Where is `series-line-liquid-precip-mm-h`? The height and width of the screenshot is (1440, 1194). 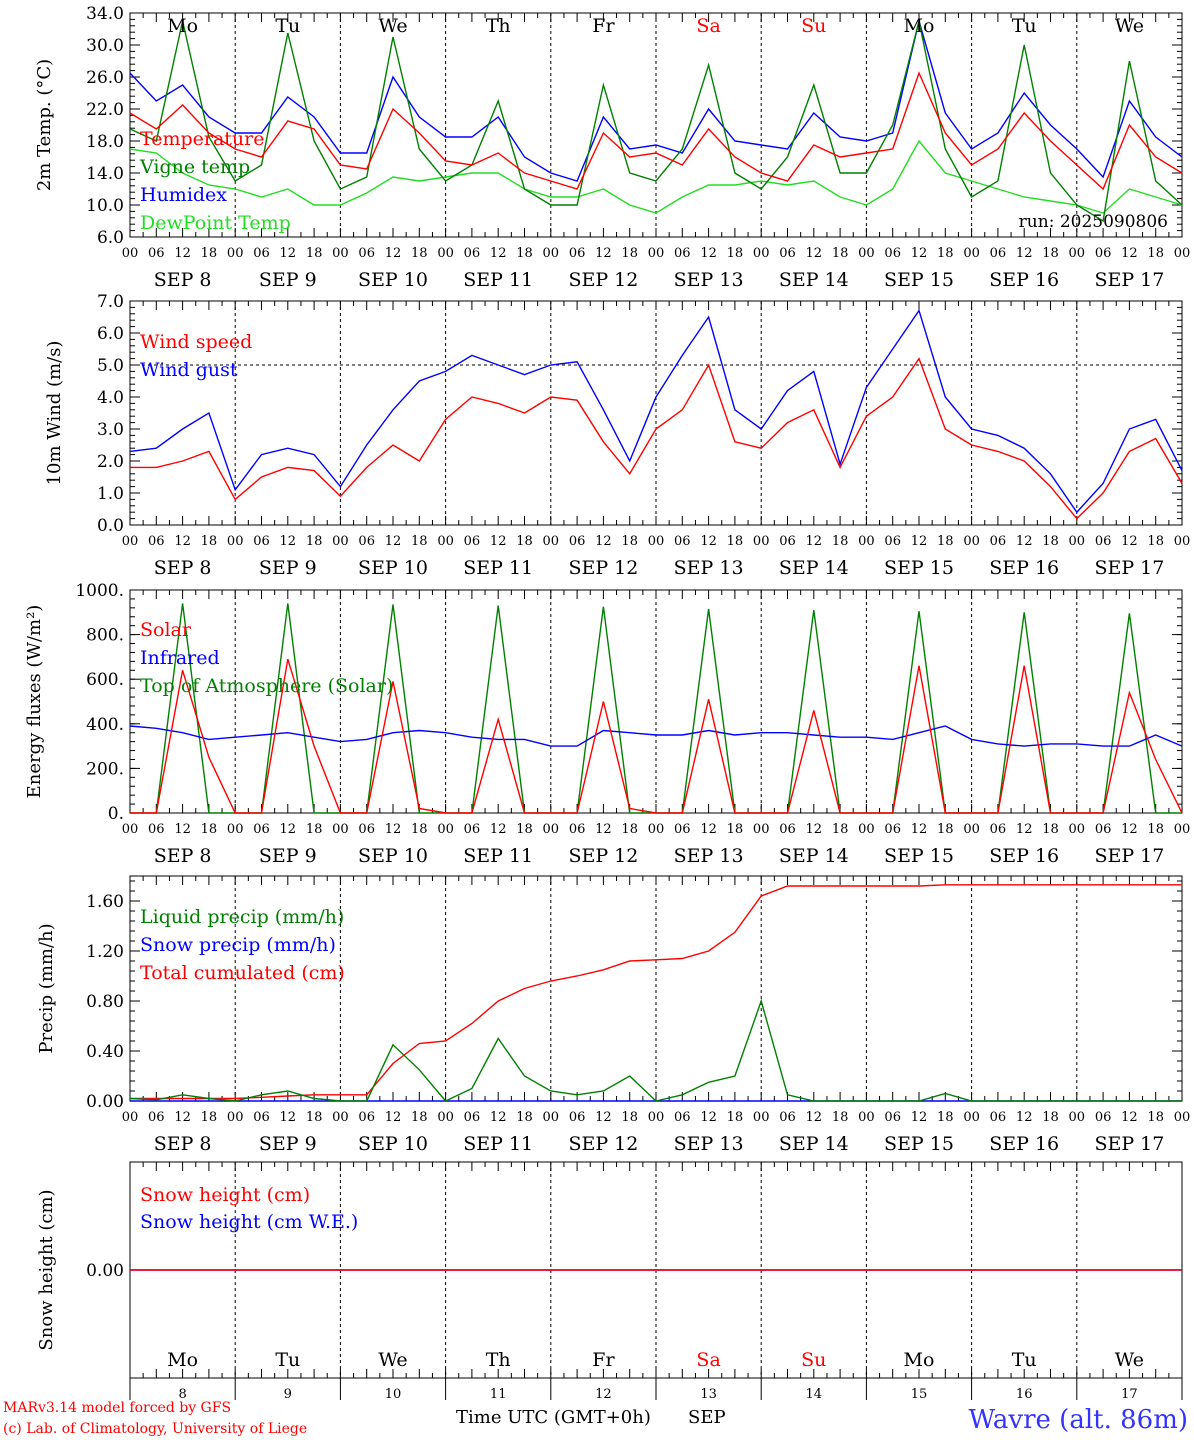 series-line-liquid-precip-mm-h is located at coordinates (655, 1050).